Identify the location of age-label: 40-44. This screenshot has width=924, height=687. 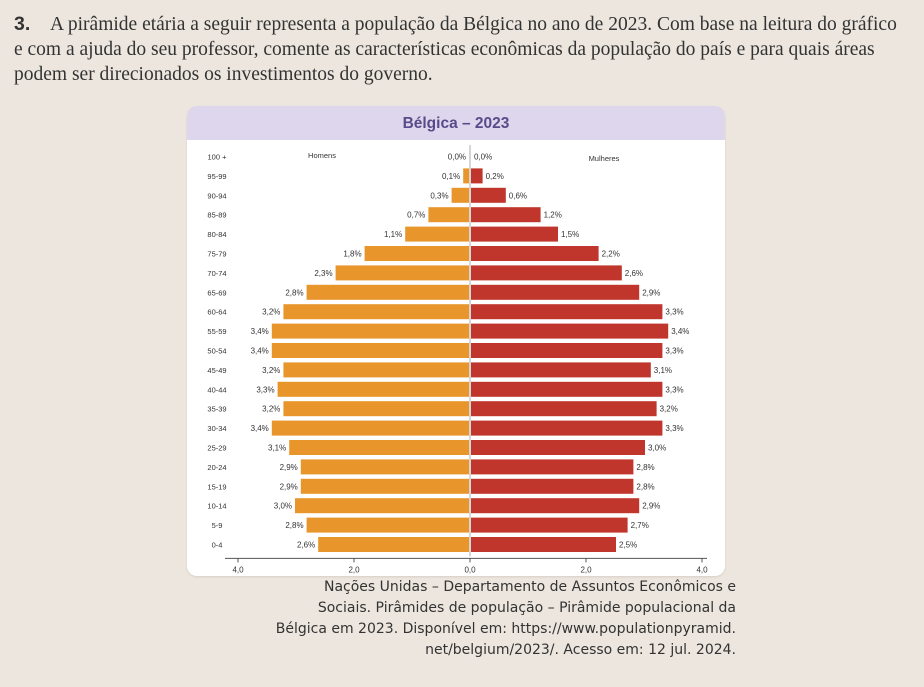
(216, 389).